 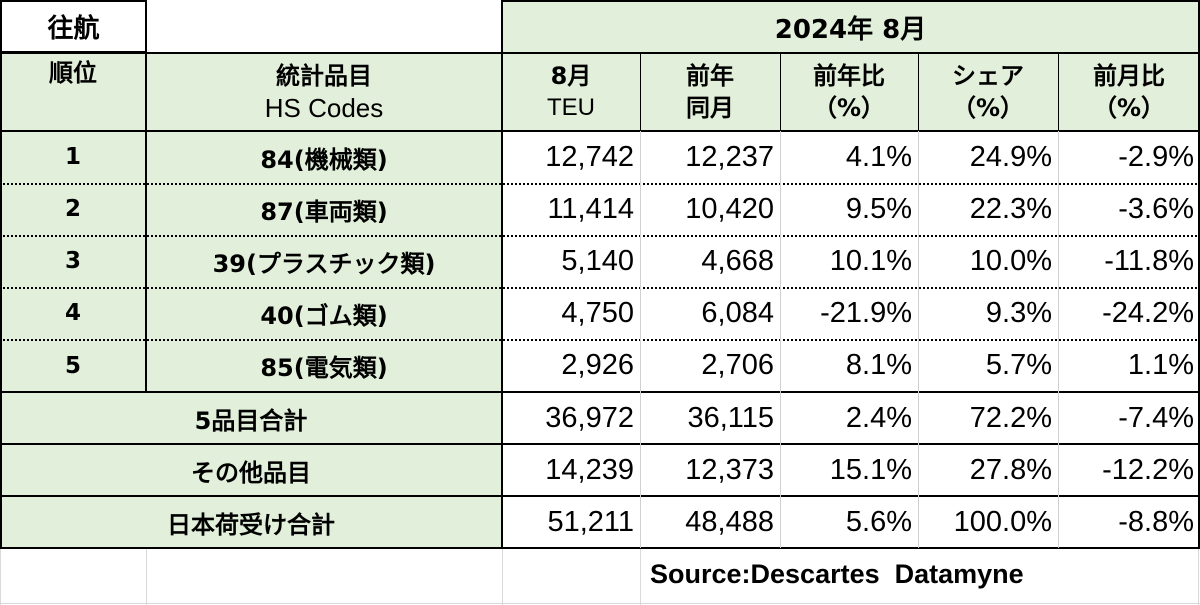 I want to click on header-mom-line1: 前月比, so click(x=1129, y=76).